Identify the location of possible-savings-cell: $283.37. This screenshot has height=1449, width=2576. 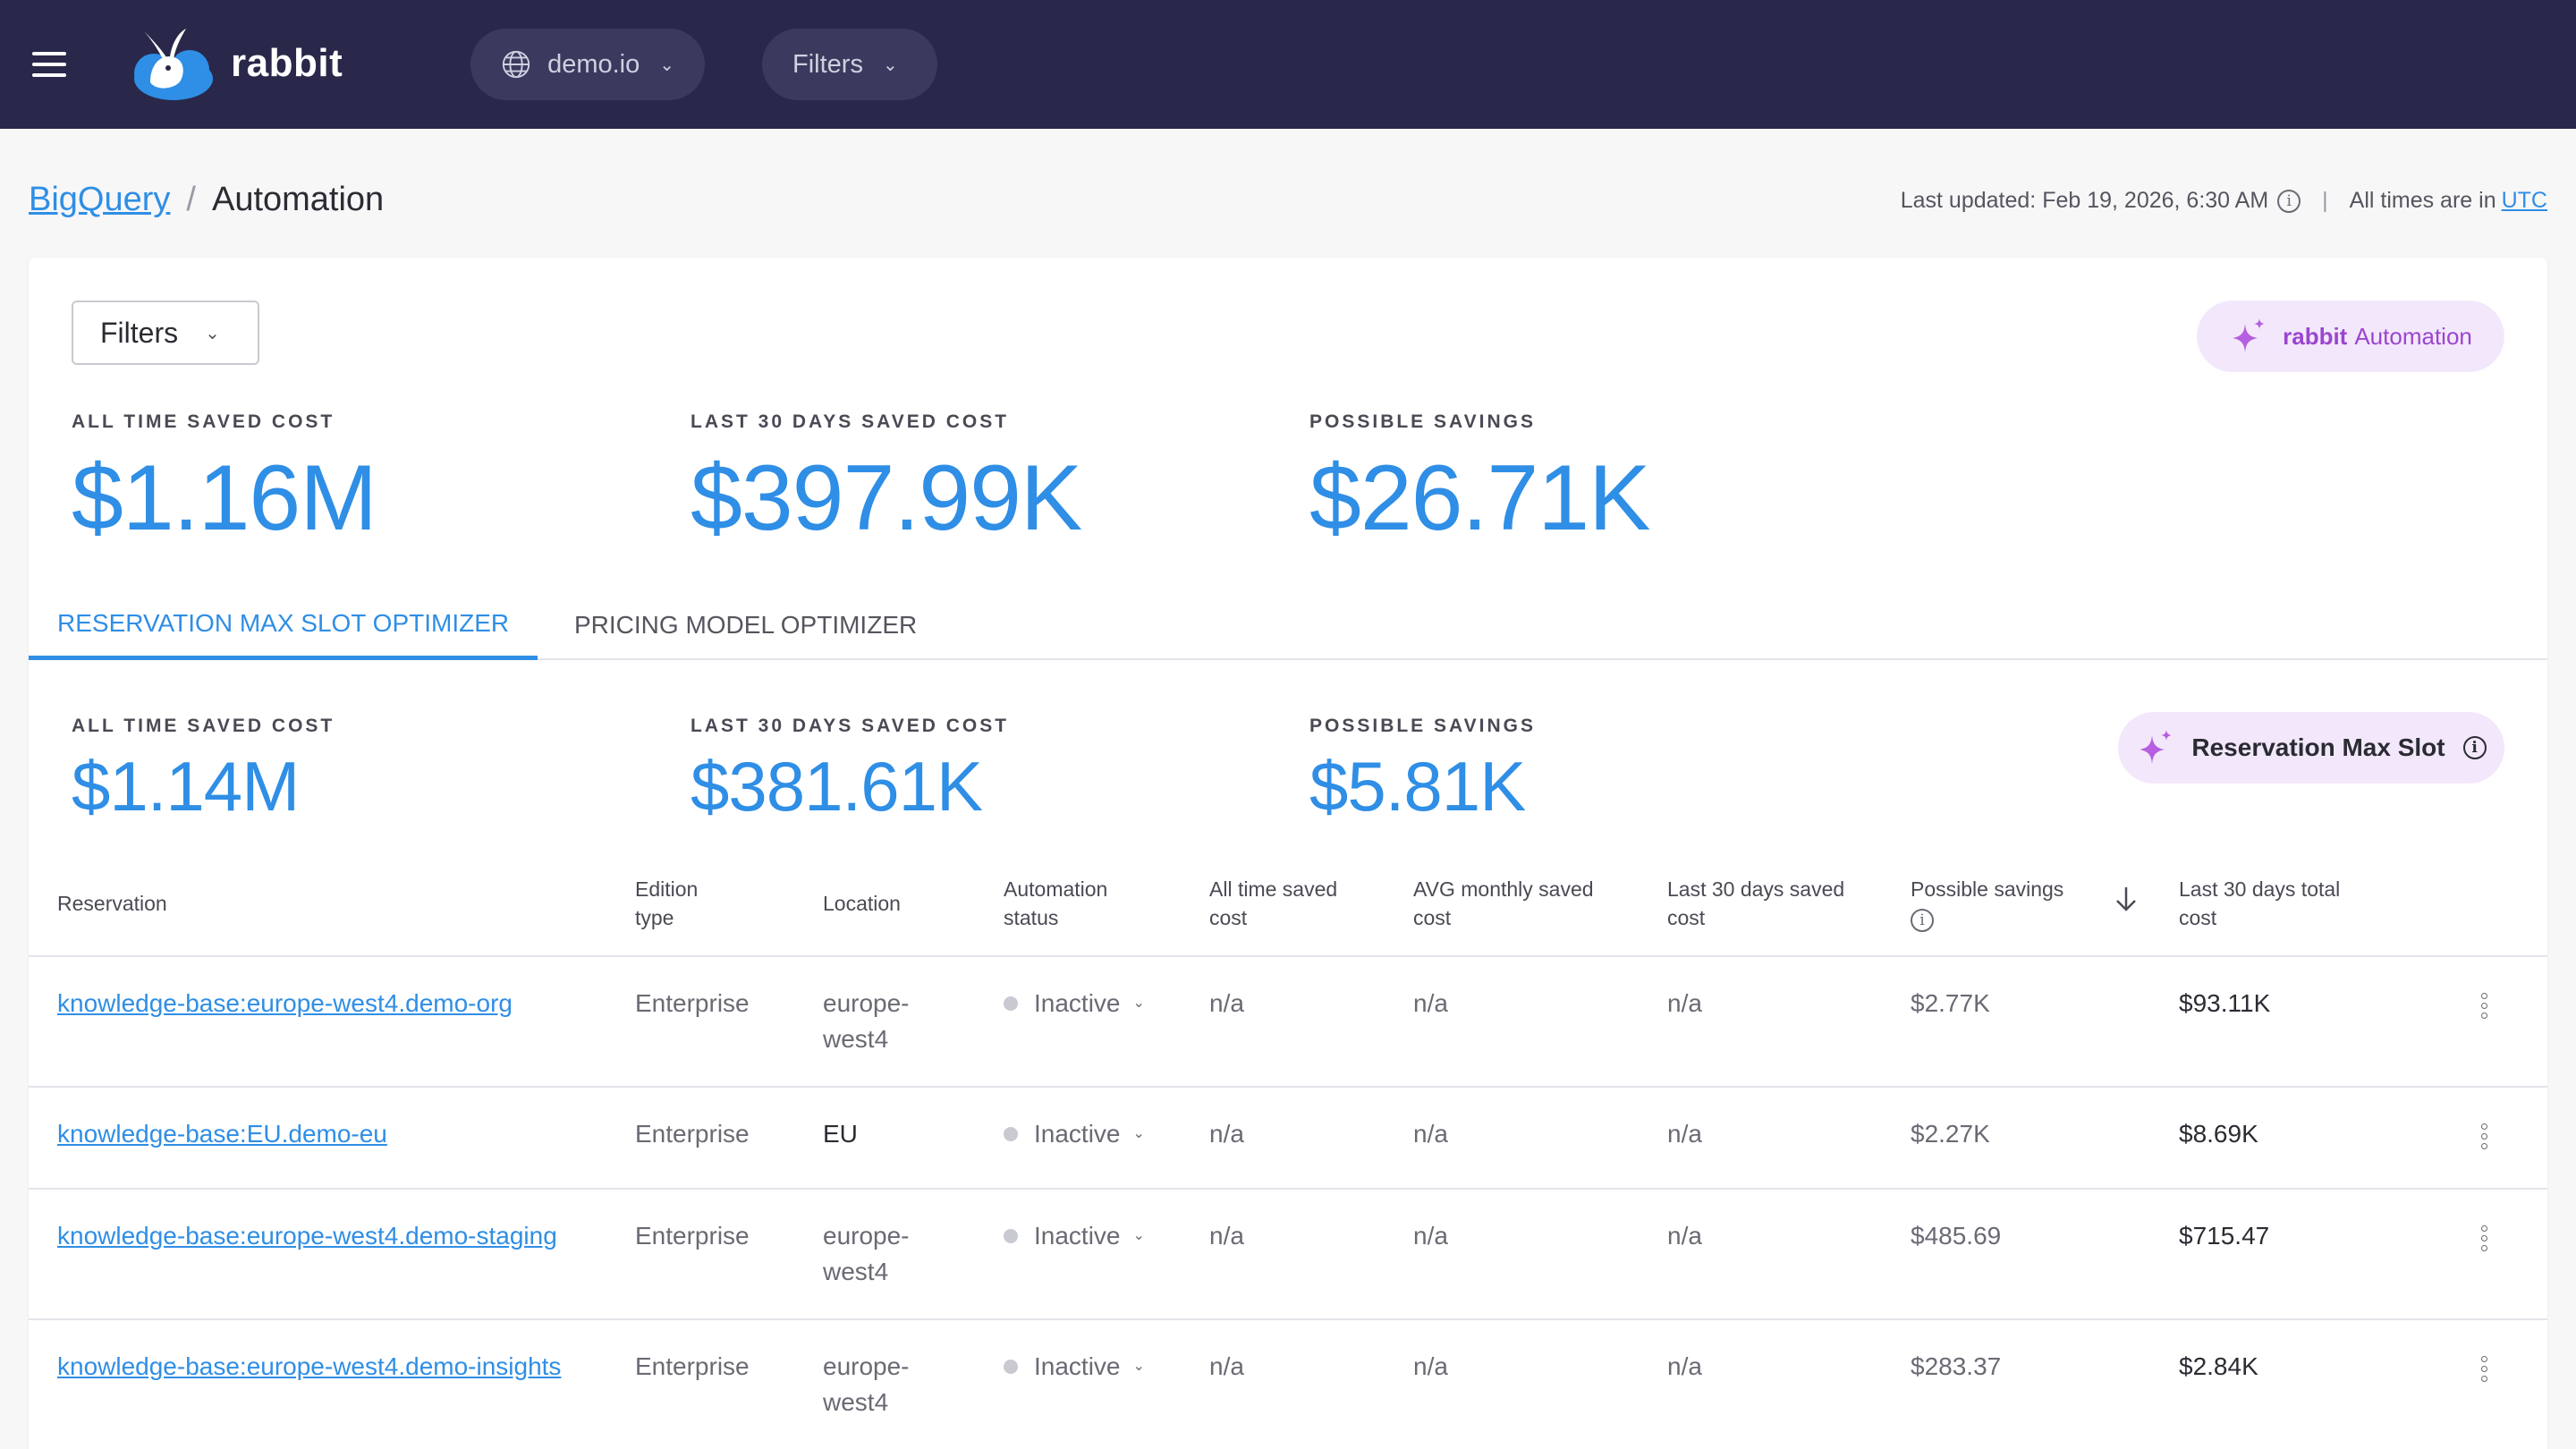
(1956, 1366).